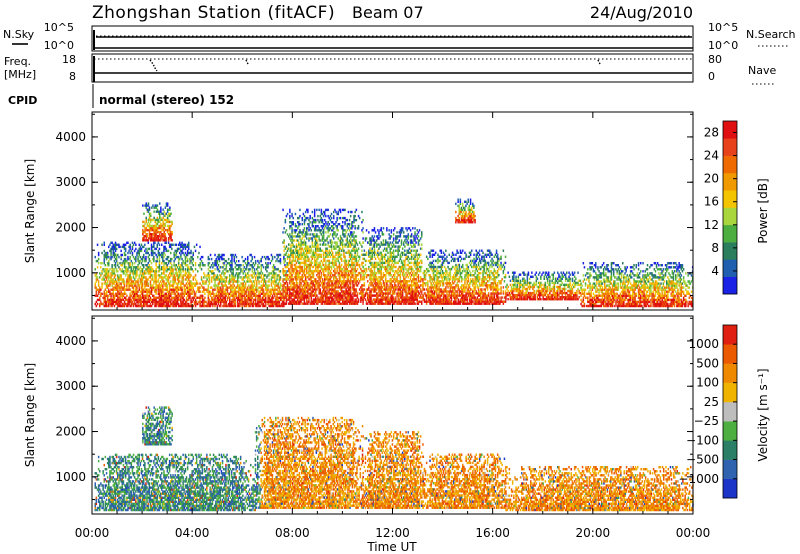 This screenshot has height=554, width=800. I want to click on nave-tick-bottom: 0, so click(711, 76).